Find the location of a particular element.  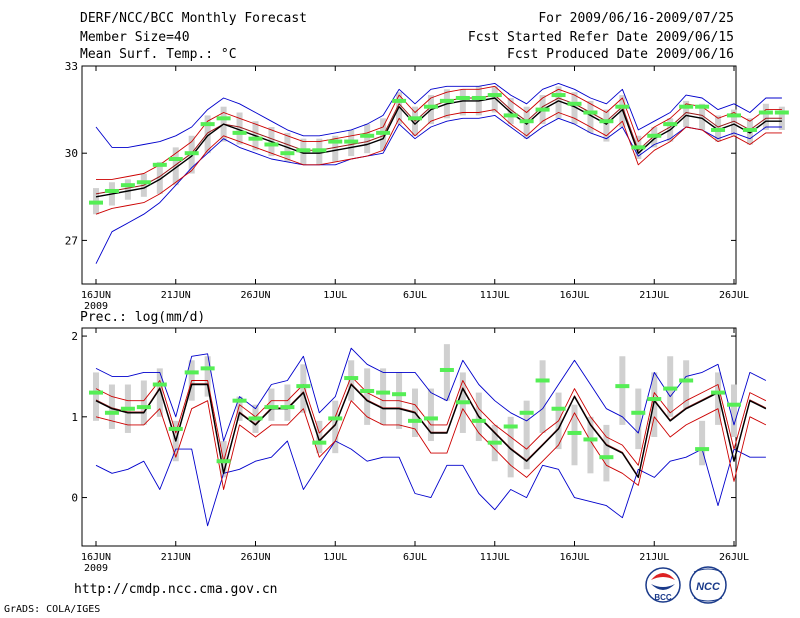

ncc-logo-text: NCC is located at coordinates (708, 587).